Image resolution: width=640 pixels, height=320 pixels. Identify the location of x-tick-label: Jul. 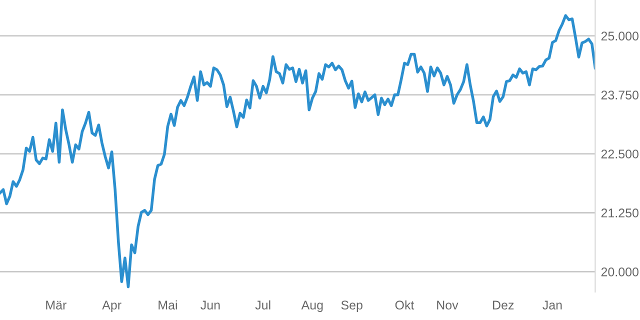
(262, 305).